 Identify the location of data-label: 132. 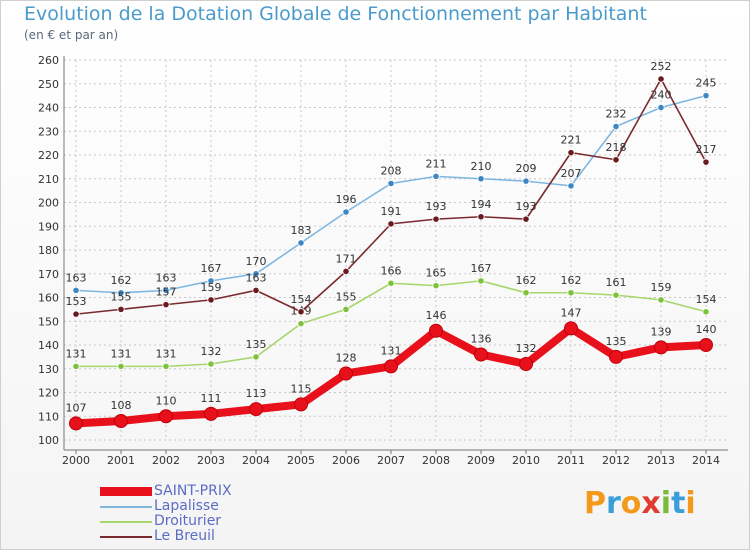
(526, 348).